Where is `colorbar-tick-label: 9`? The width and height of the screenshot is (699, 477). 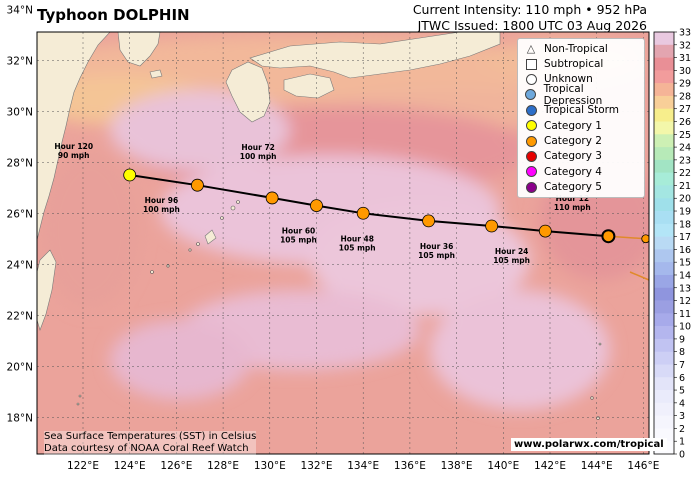 colorbar-tick-label: 9 is located at coordinates (682, 339).